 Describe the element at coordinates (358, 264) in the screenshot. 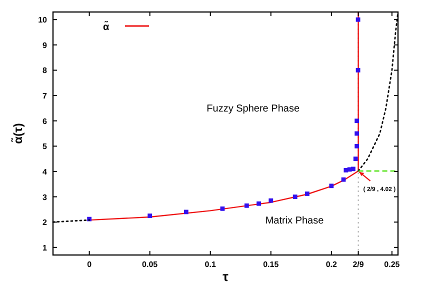

I see `x-tick-label: 2/9` at that location.